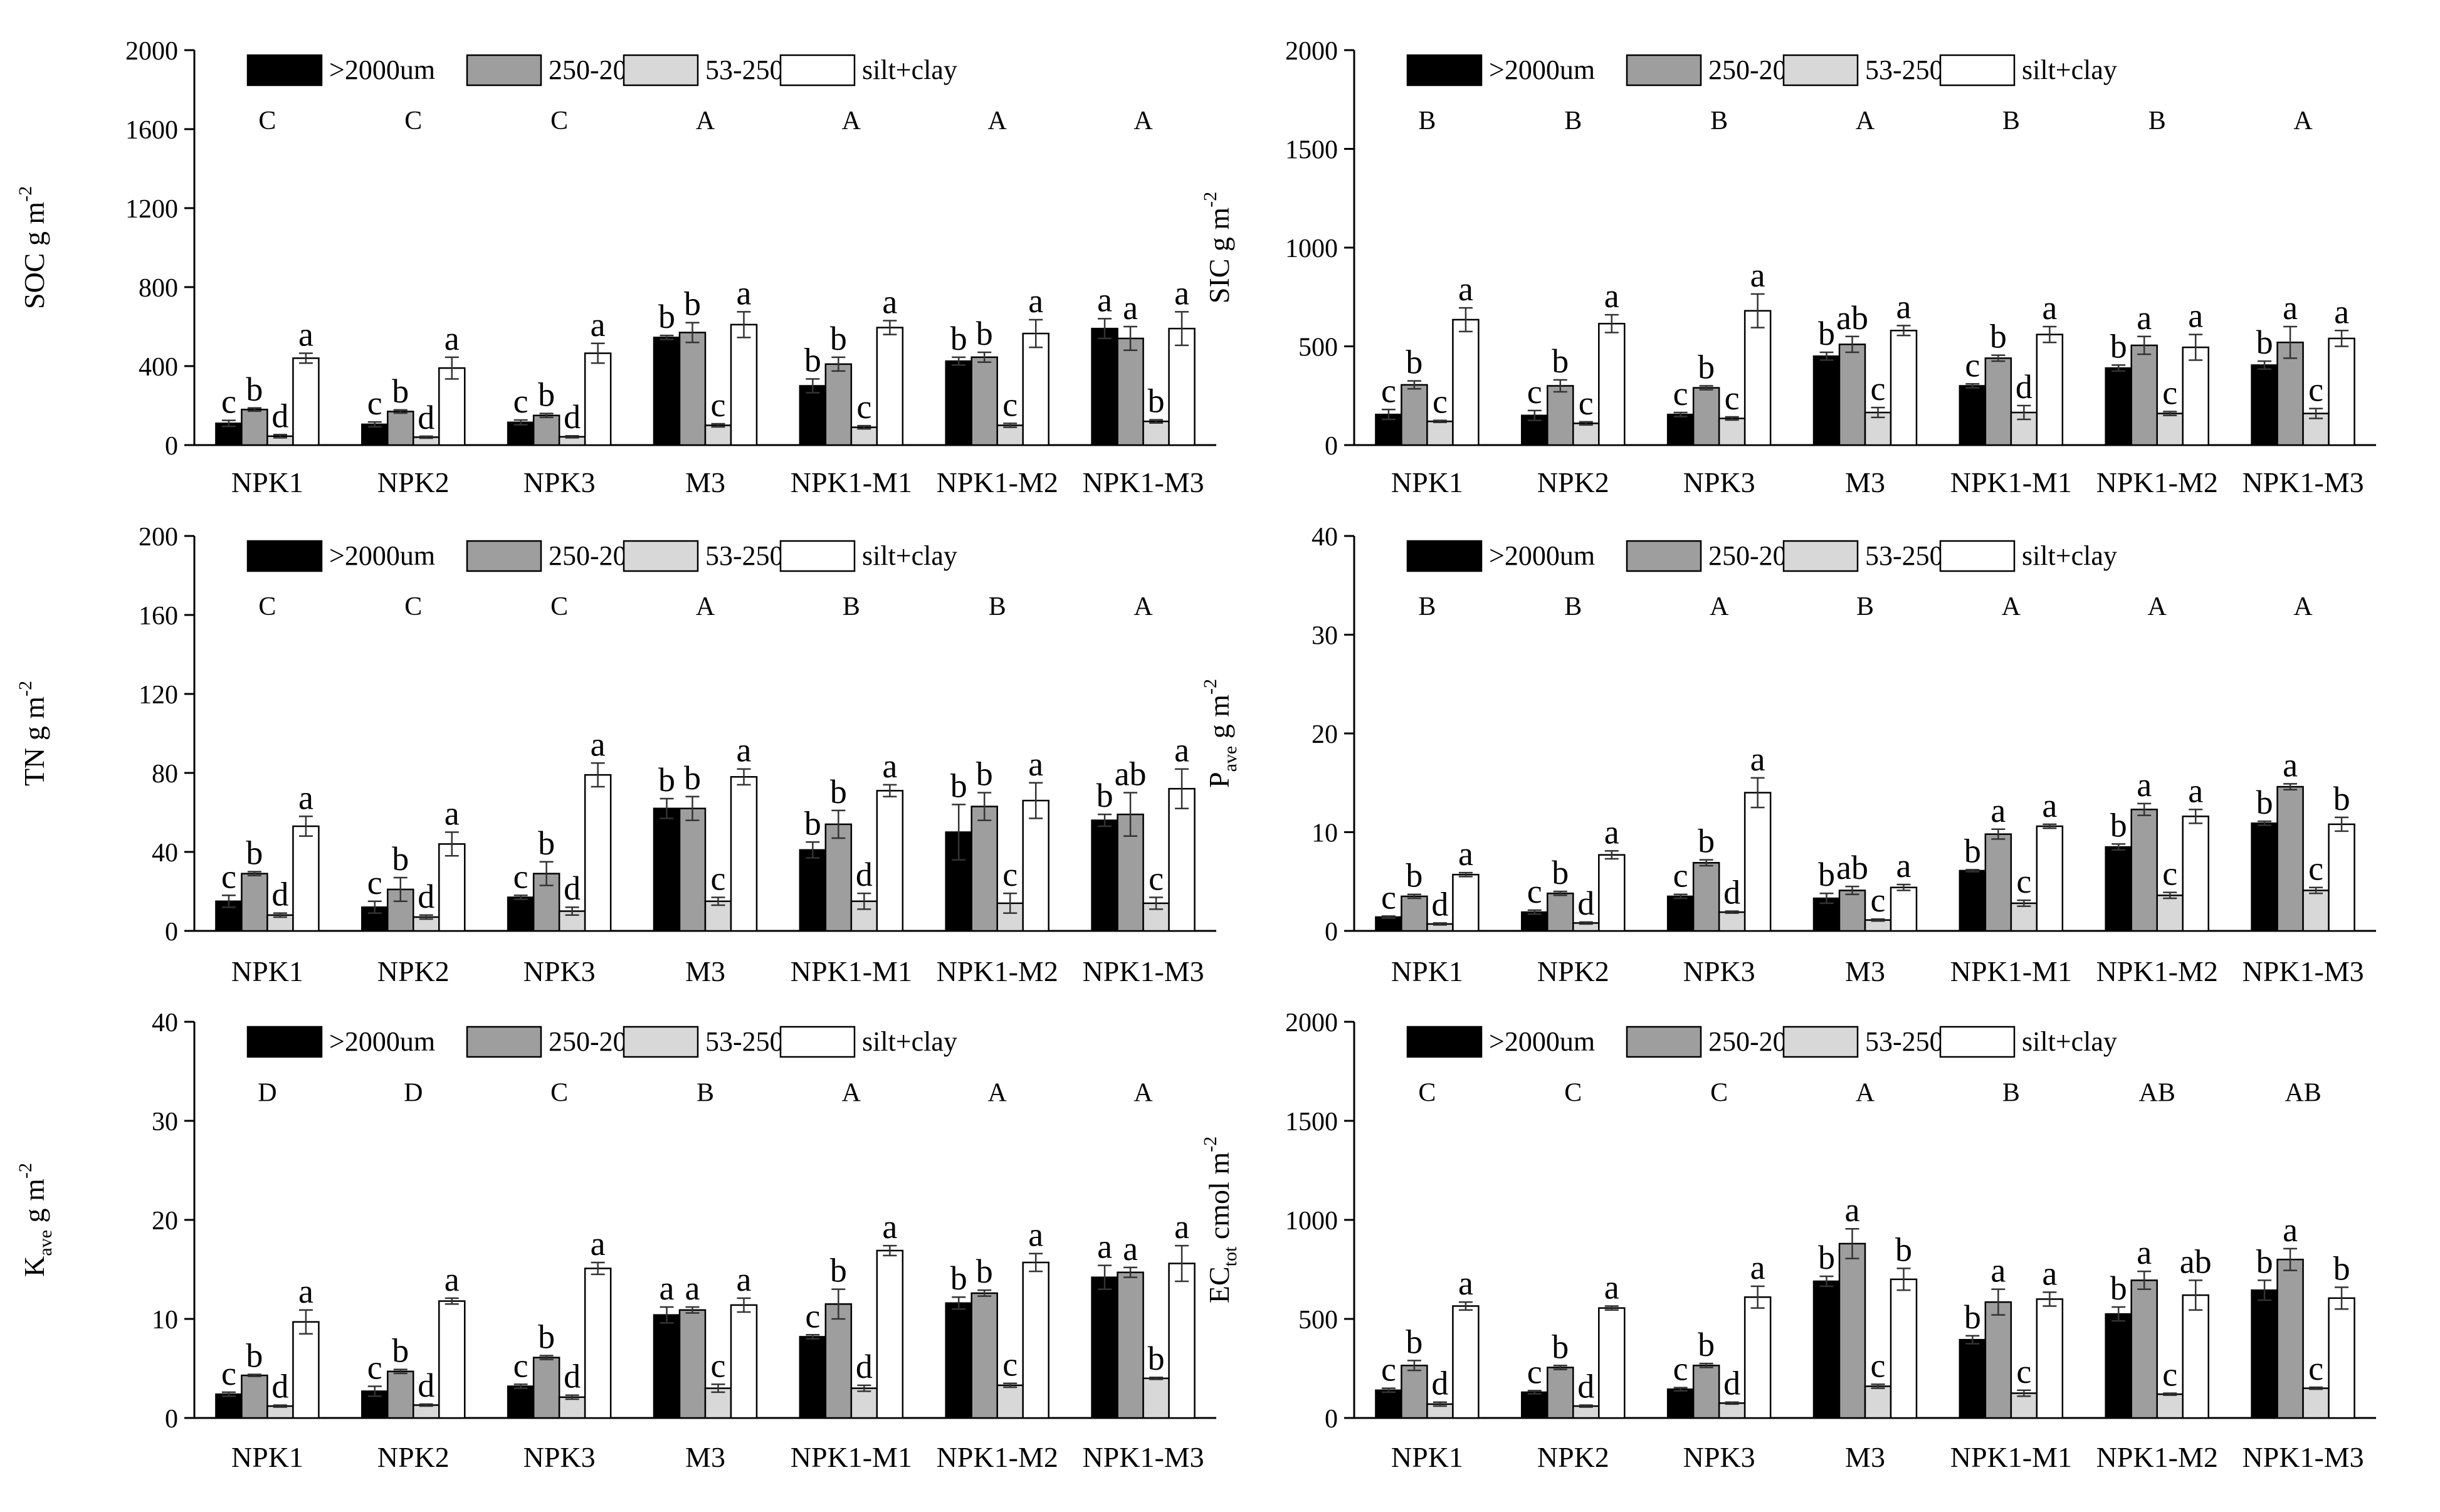  What do you see at coordinates (158, 696) in the screenshot?
I see `y-tick-label: 120` at bounding box center [158, 696].